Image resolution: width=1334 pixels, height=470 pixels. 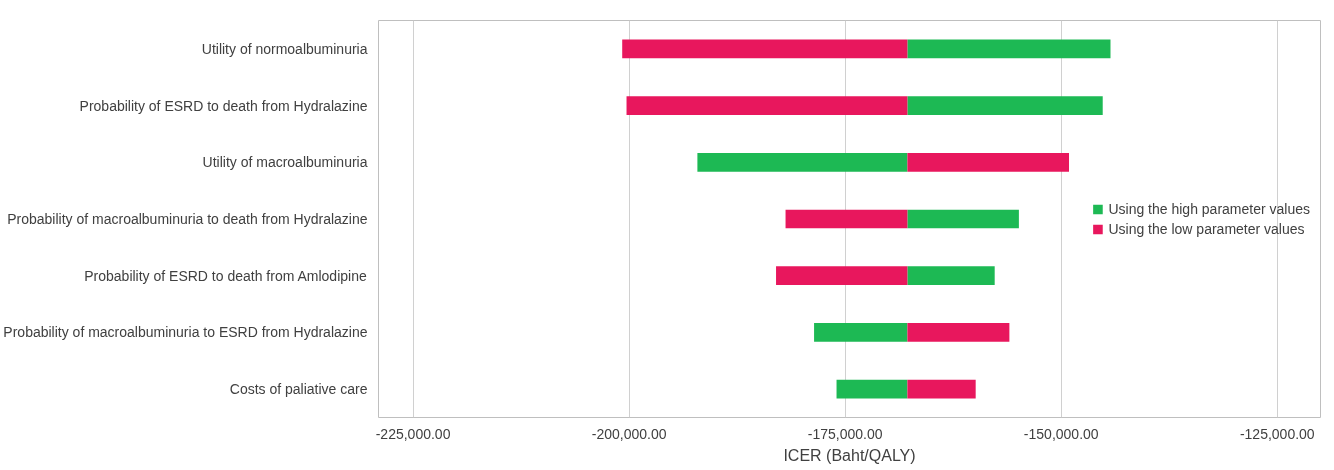 I want to click on y-tick-label: Probability of macroalbuminuria to death from Hydralazine, so click(x=187, y=219).